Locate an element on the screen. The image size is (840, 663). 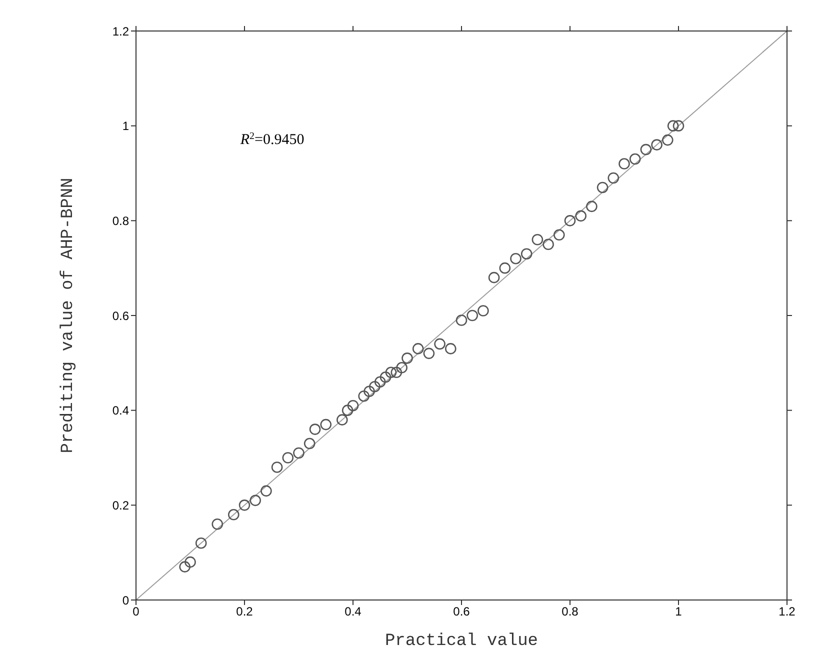
y-axis-title: Prediting value of AHP-BPNN is located at coordinates (68, 316).